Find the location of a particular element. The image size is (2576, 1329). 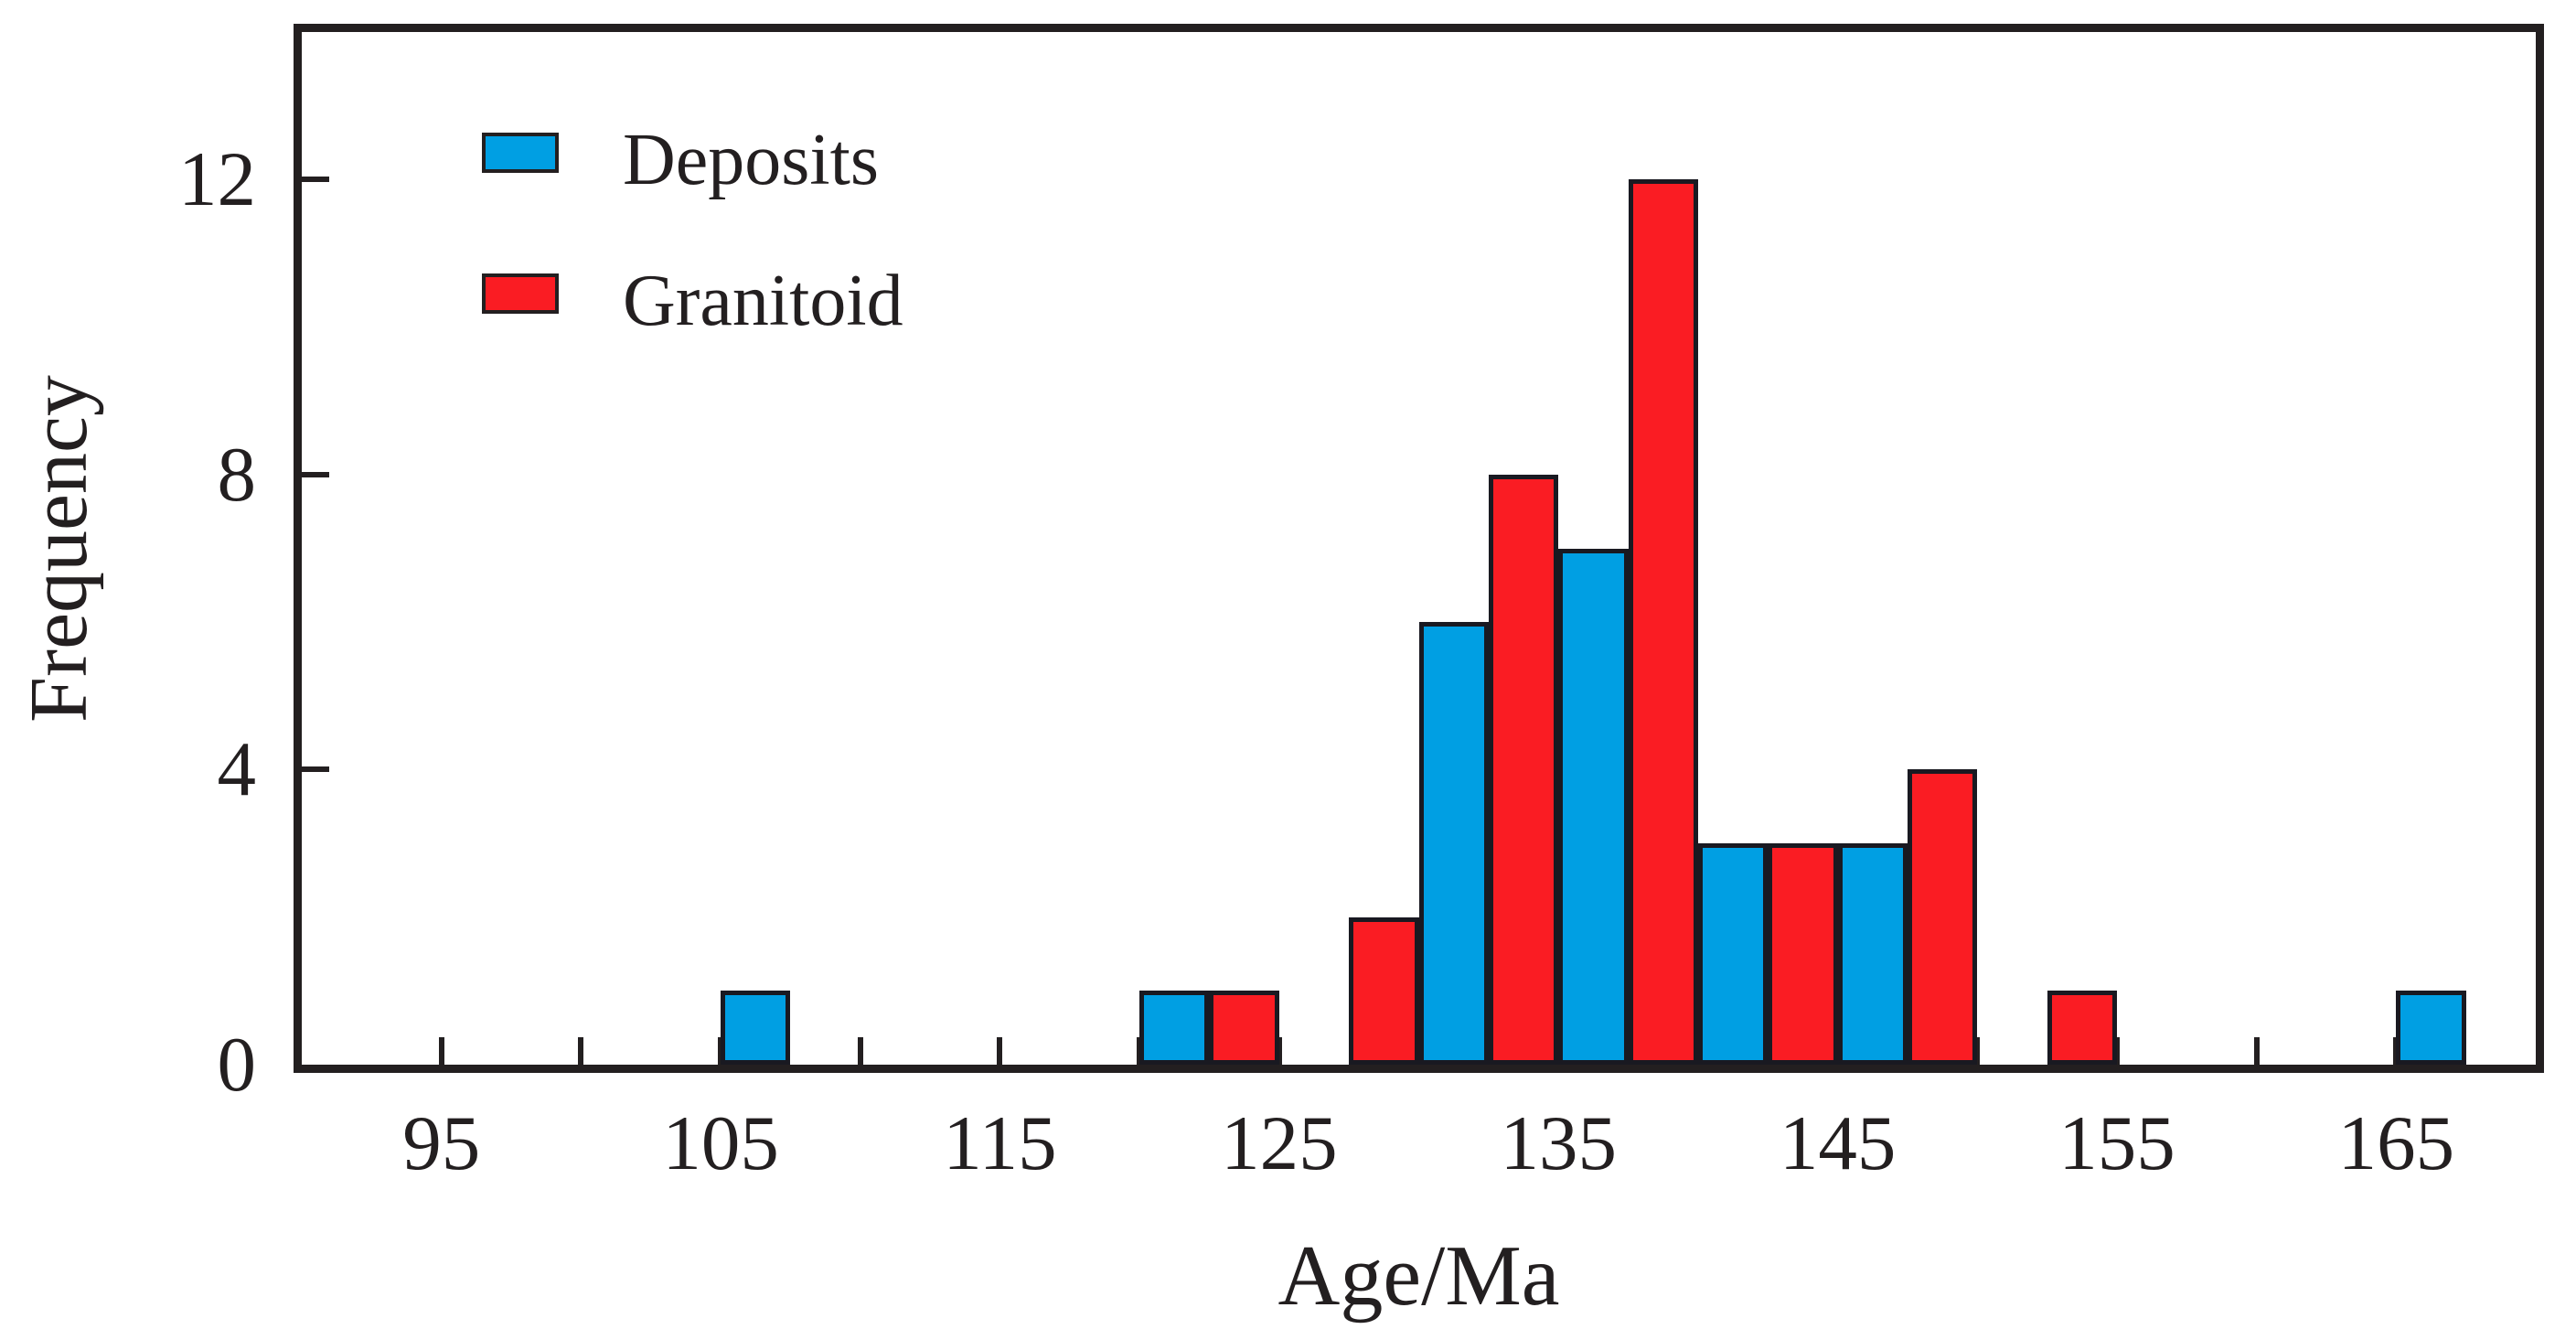

x-tick-label: 125 is located at coordinates (1279, 1143).